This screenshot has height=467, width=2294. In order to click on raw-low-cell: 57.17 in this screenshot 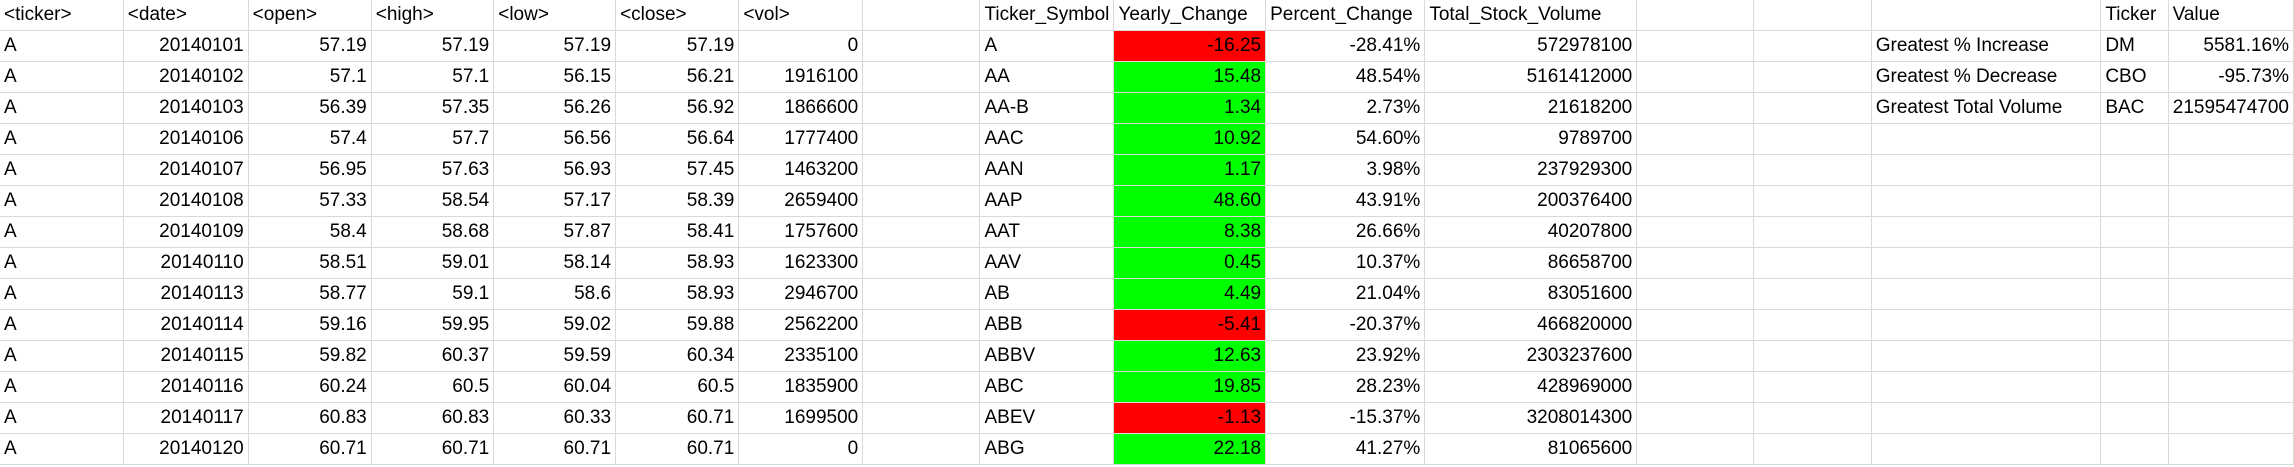, I will do `click(555, 201)`.